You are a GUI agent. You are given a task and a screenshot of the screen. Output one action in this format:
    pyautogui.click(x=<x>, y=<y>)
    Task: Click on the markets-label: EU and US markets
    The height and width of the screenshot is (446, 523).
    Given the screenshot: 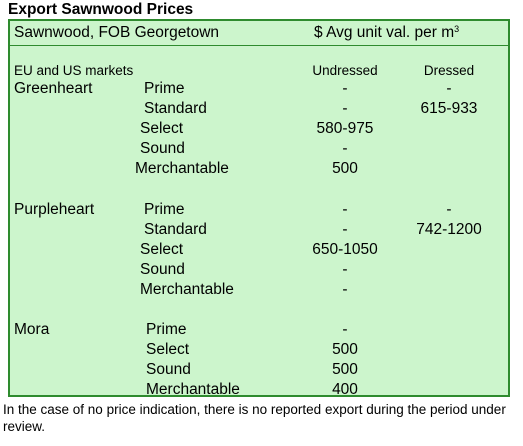 What is the action you would take?
    pyautogui.click(x=74, y=70)
    